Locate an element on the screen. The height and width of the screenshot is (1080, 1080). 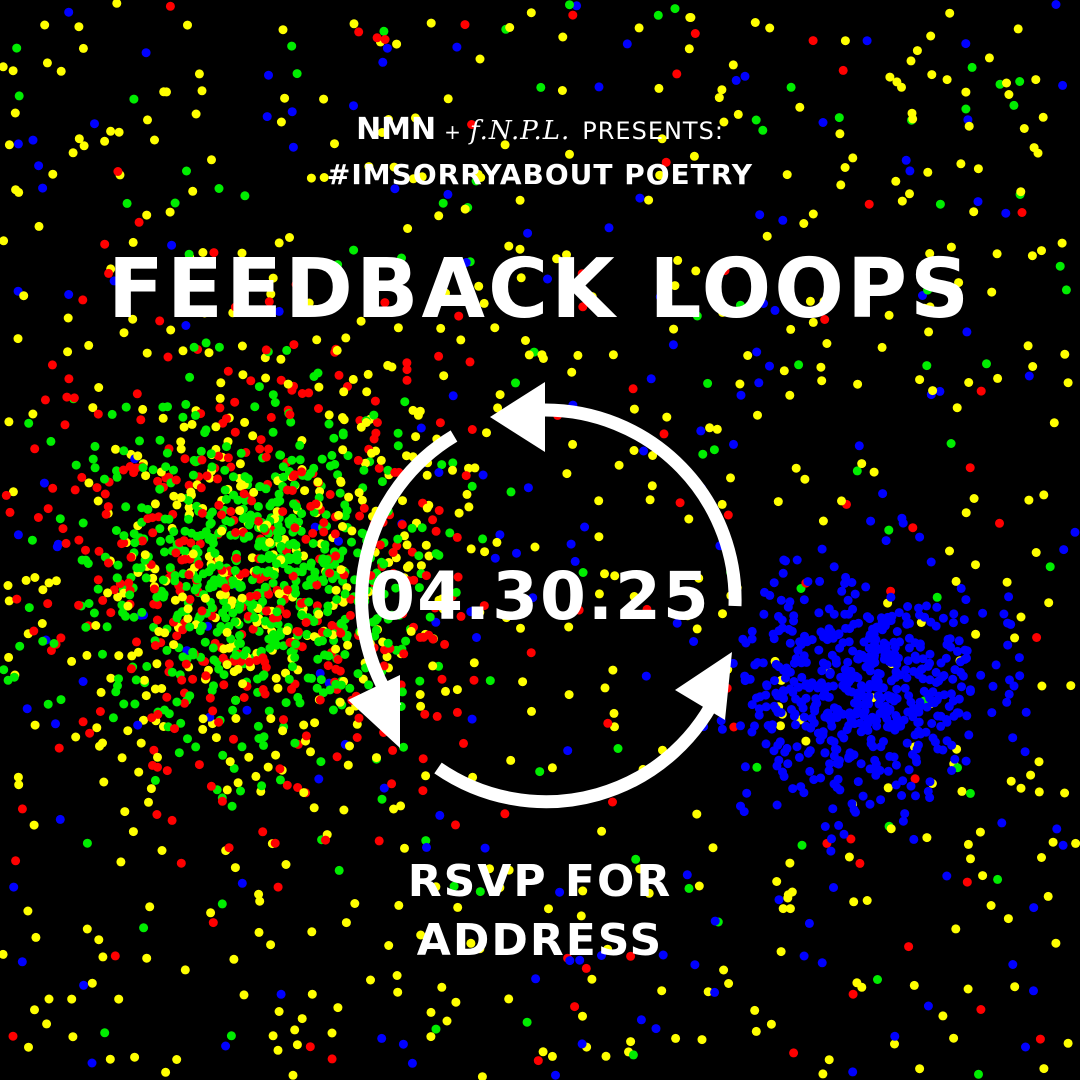
arc-bottom is located at coordinates (580, 747).